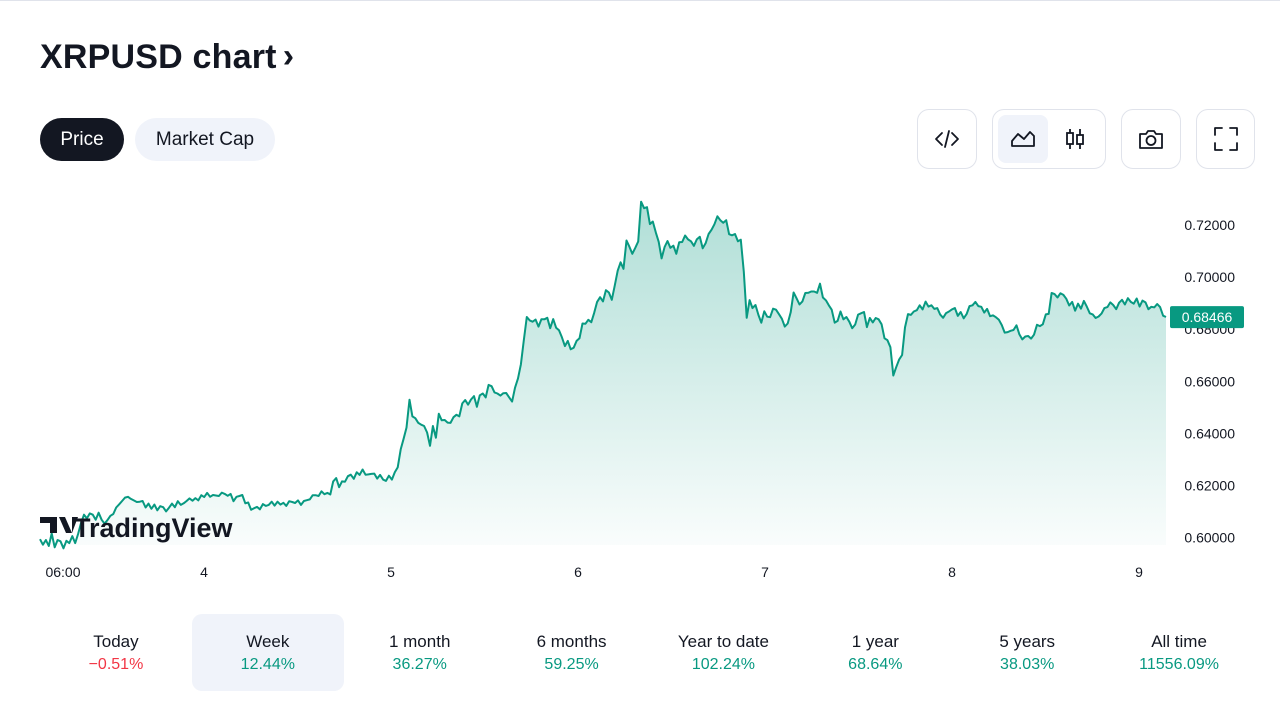  What do you see at coordinates (116, 664) in the screenshot?
I see `period-value: −0.51%` at bounding box center [116, 664].